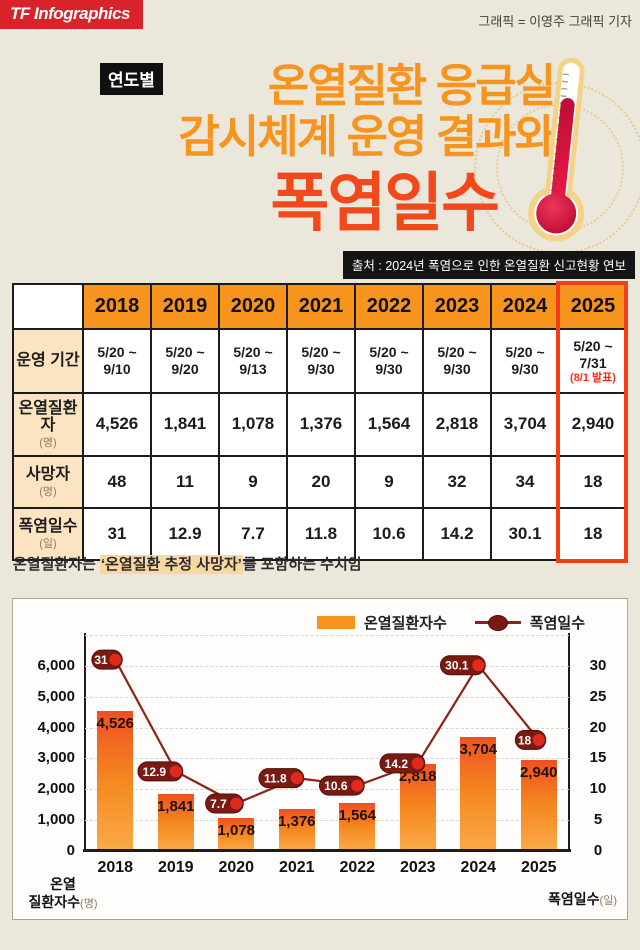 Image resolution: width=640 pixels, height=950 pixels. What do you see at coordinates (357, 867) in the screenshot?
I see `x-tick-2022: 2022` at bounding box center [357, 867].